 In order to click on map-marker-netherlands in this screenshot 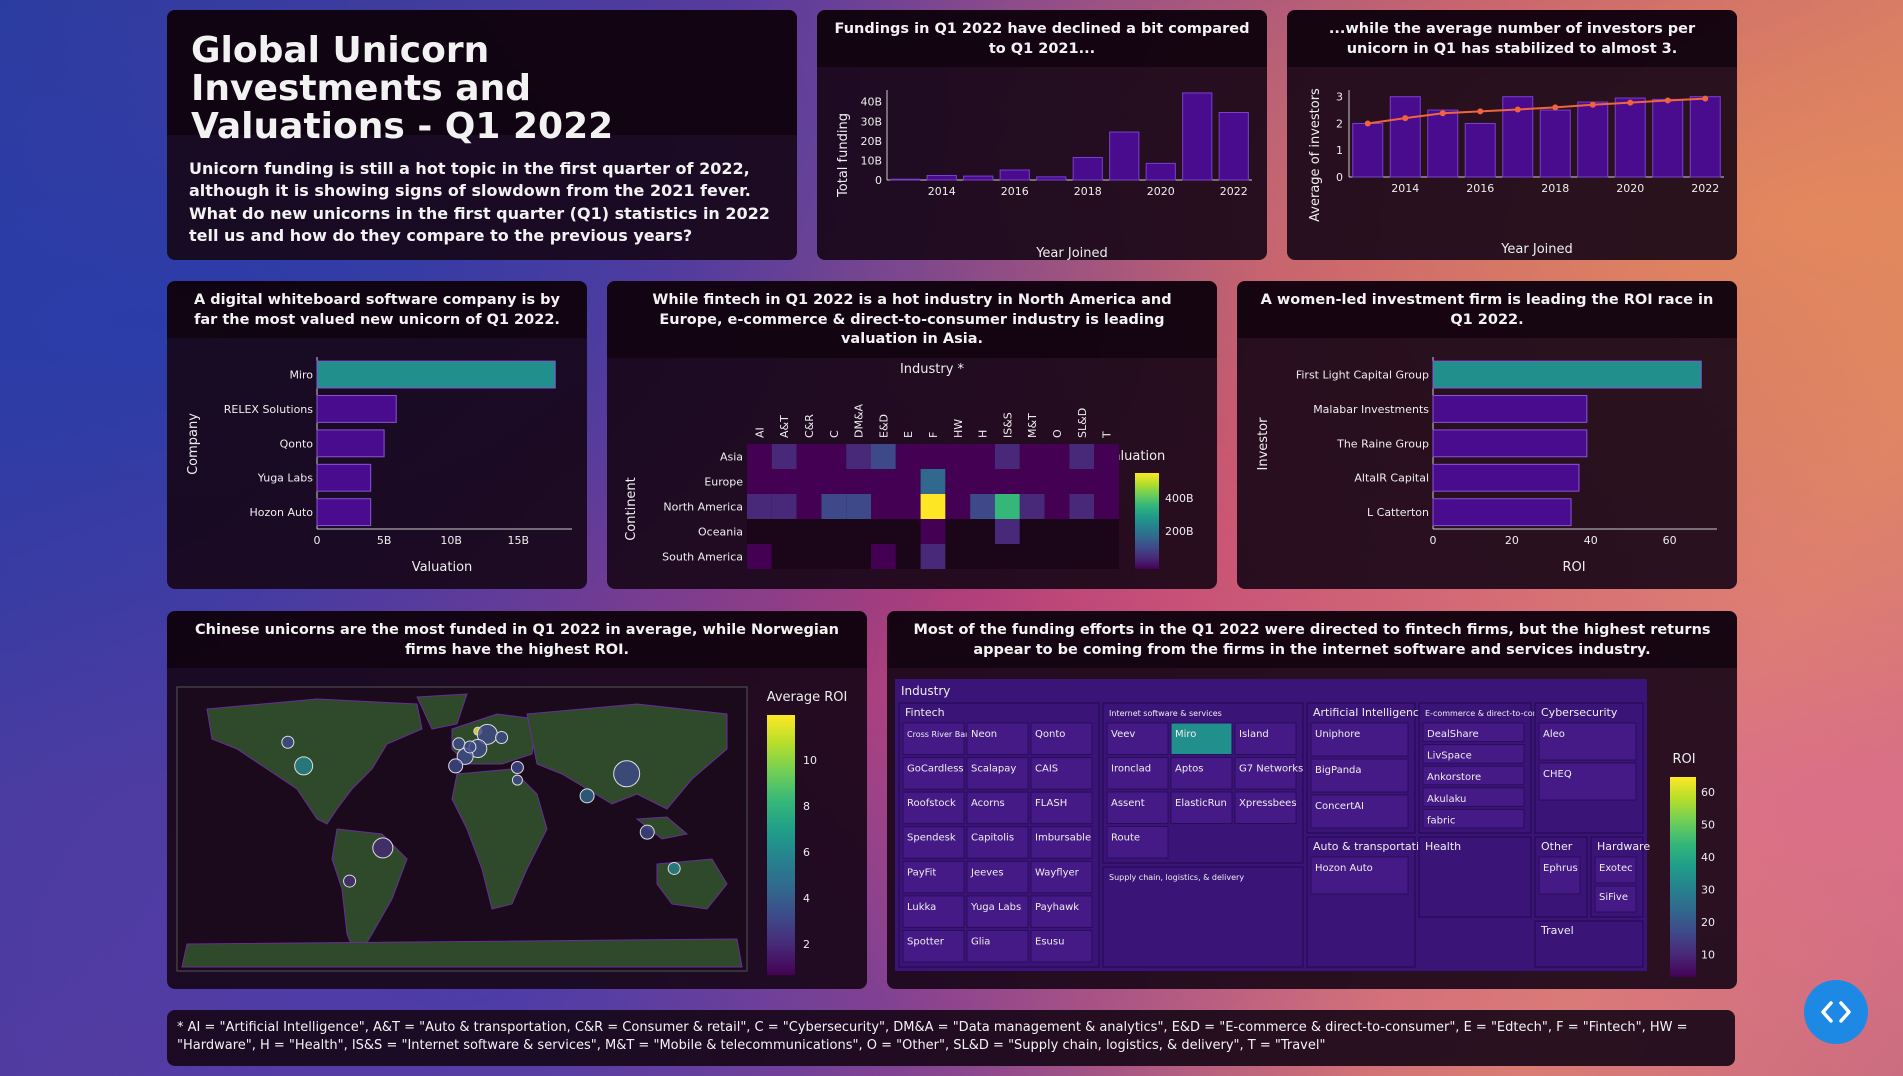, I will do `click(470, 747)`.